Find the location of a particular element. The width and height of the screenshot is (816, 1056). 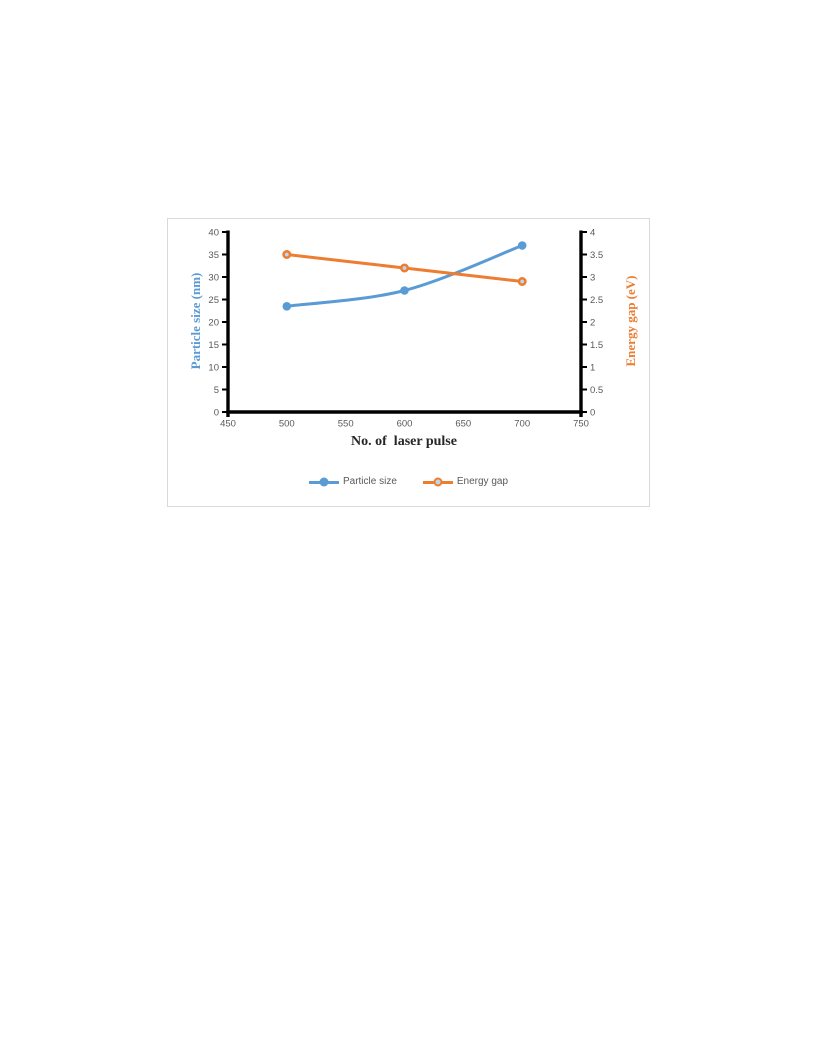

y-left-tick-label: 0 is located at coordinates (216, 412).